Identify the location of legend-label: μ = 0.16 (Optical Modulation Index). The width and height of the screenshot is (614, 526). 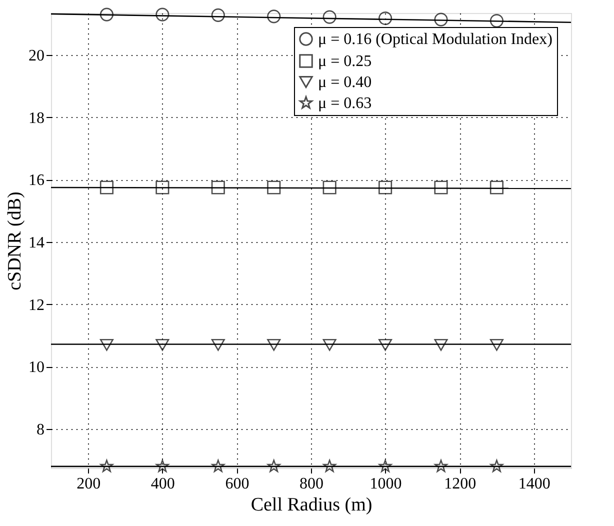
(435, 39).